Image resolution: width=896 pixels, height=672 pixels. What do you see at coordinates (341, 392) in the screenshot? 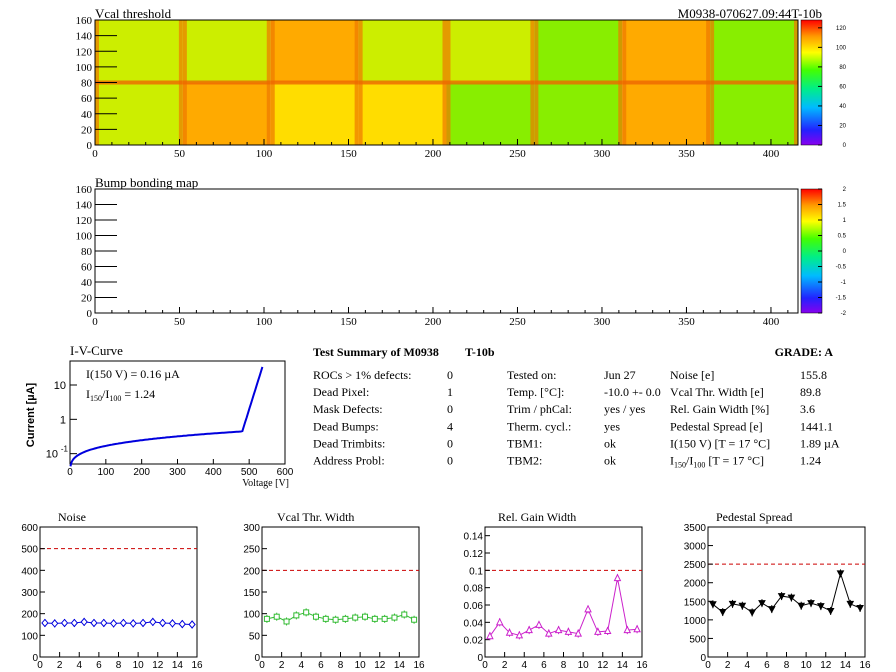
I see `summary-left-label: Dead Pixel:` at bounding box center [341, 392].